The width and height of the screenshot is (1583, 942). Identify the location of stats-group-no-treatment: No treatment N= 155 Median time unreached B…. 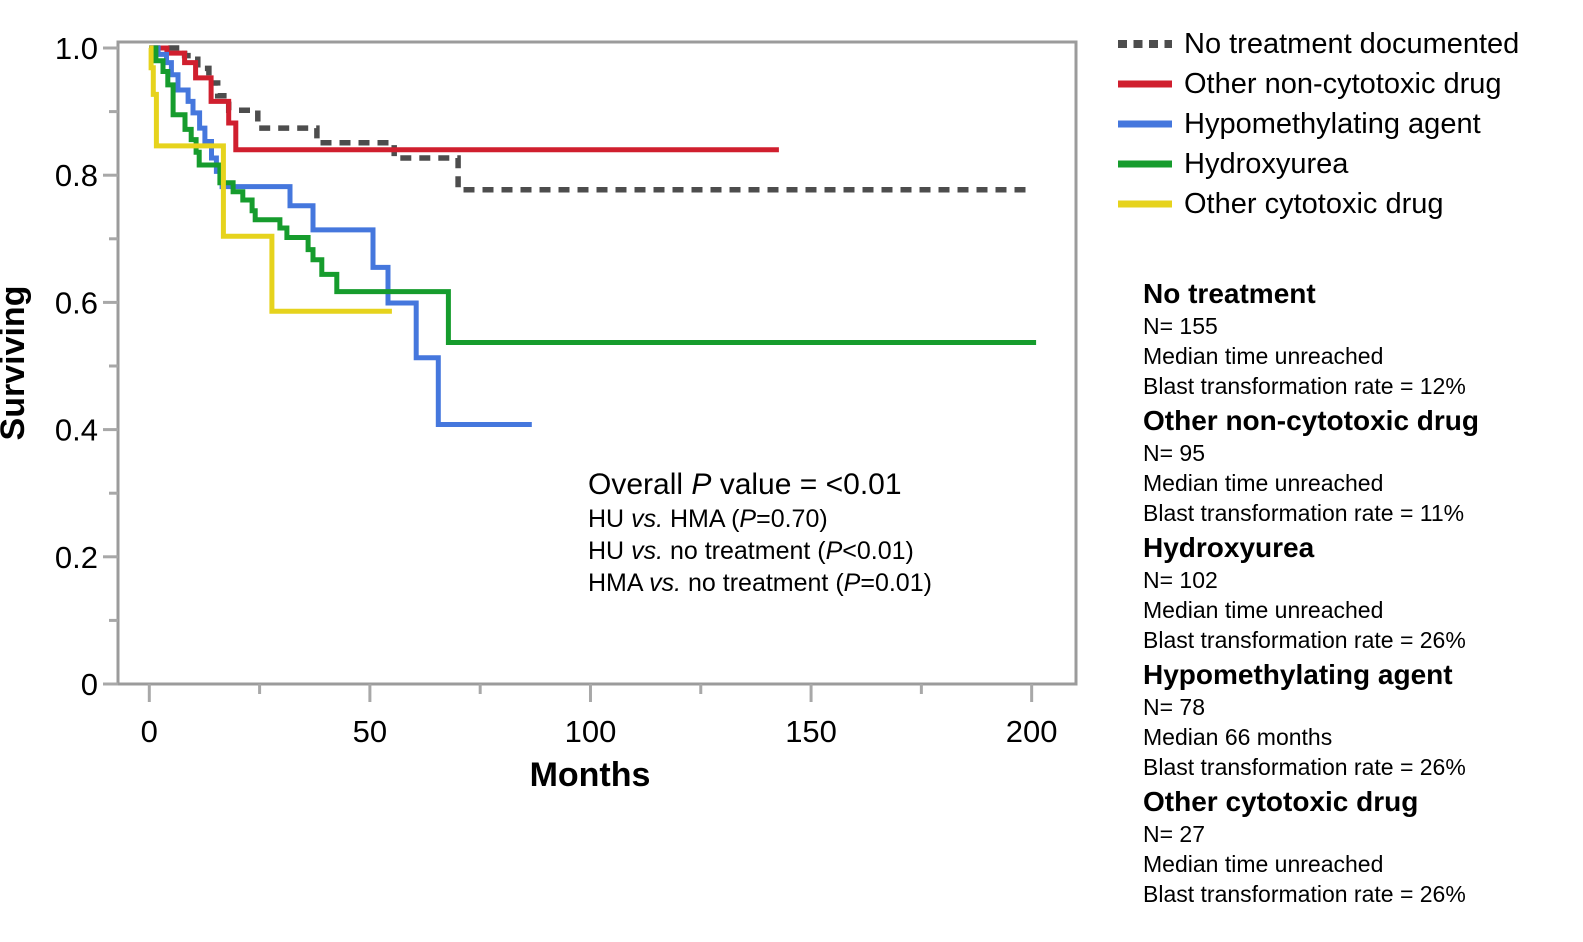
(1311, 338).